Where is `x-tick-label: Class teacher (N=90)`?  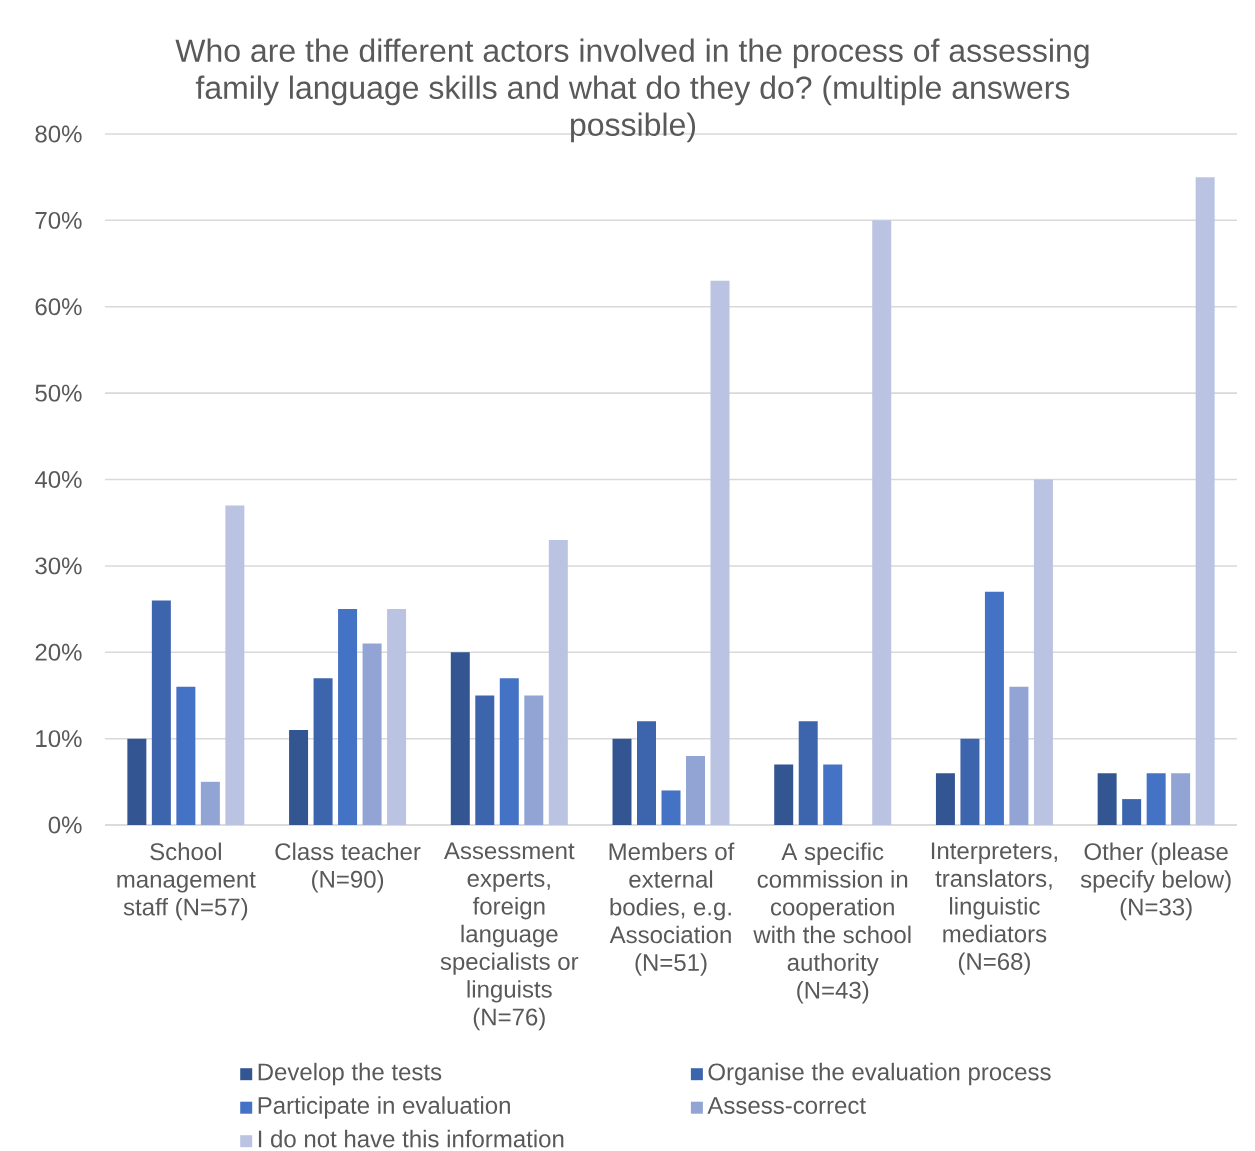 x-tick-label: Class teacher (N=90) is located at coordinates (348, 867).